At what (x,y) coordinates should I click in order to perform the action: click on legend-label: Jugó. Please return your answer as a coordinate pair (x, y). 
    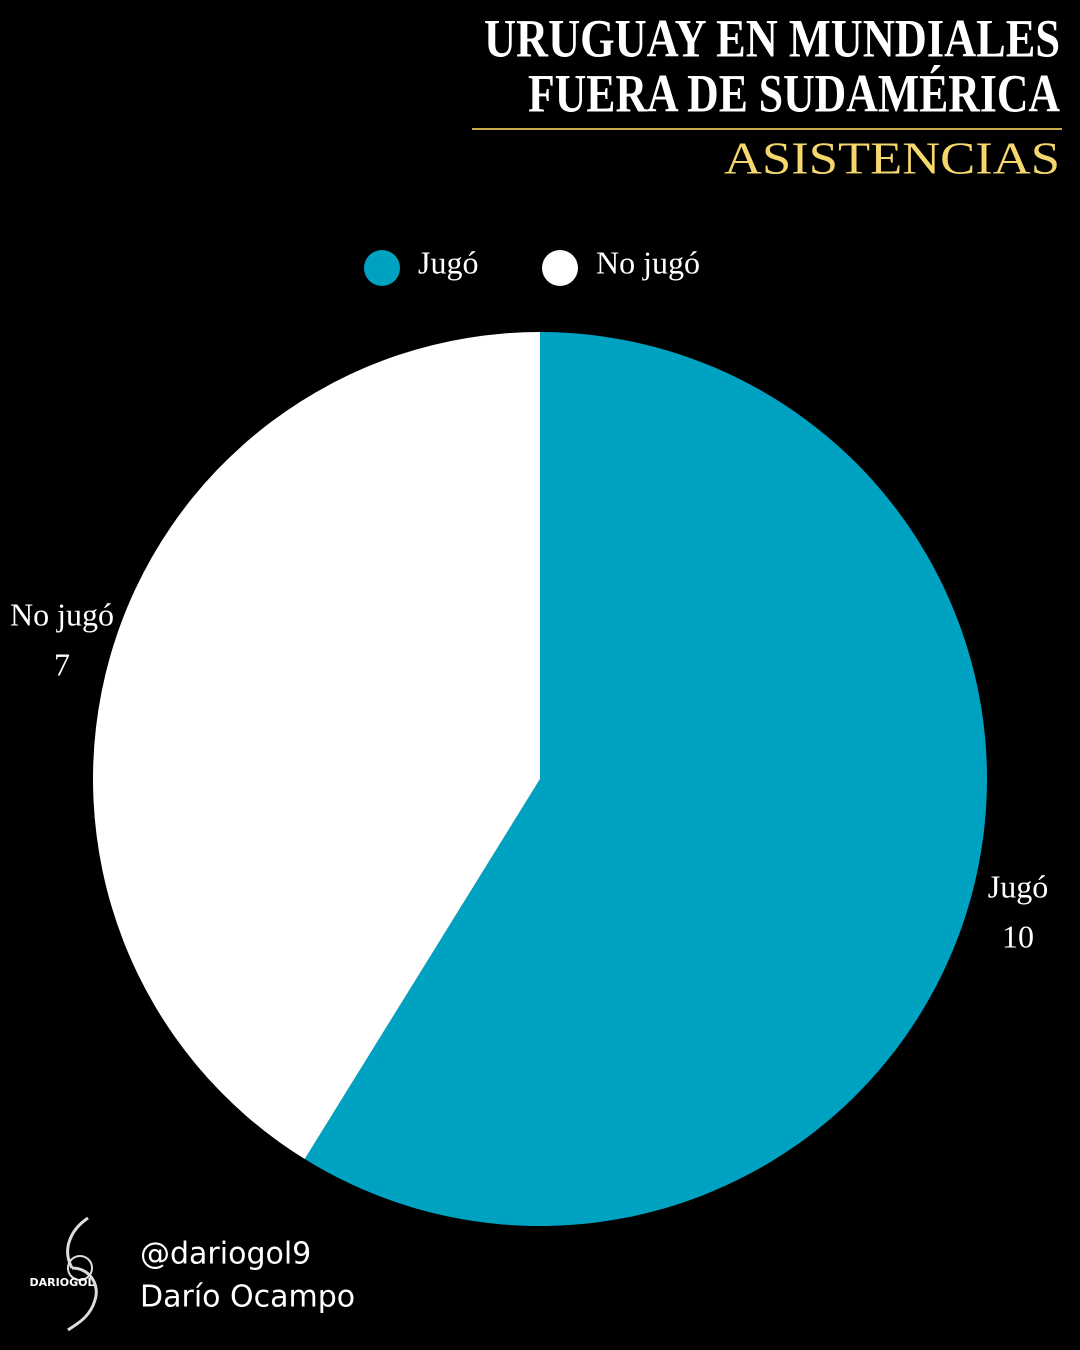
    Looking at the image, I should click on (448, 262).